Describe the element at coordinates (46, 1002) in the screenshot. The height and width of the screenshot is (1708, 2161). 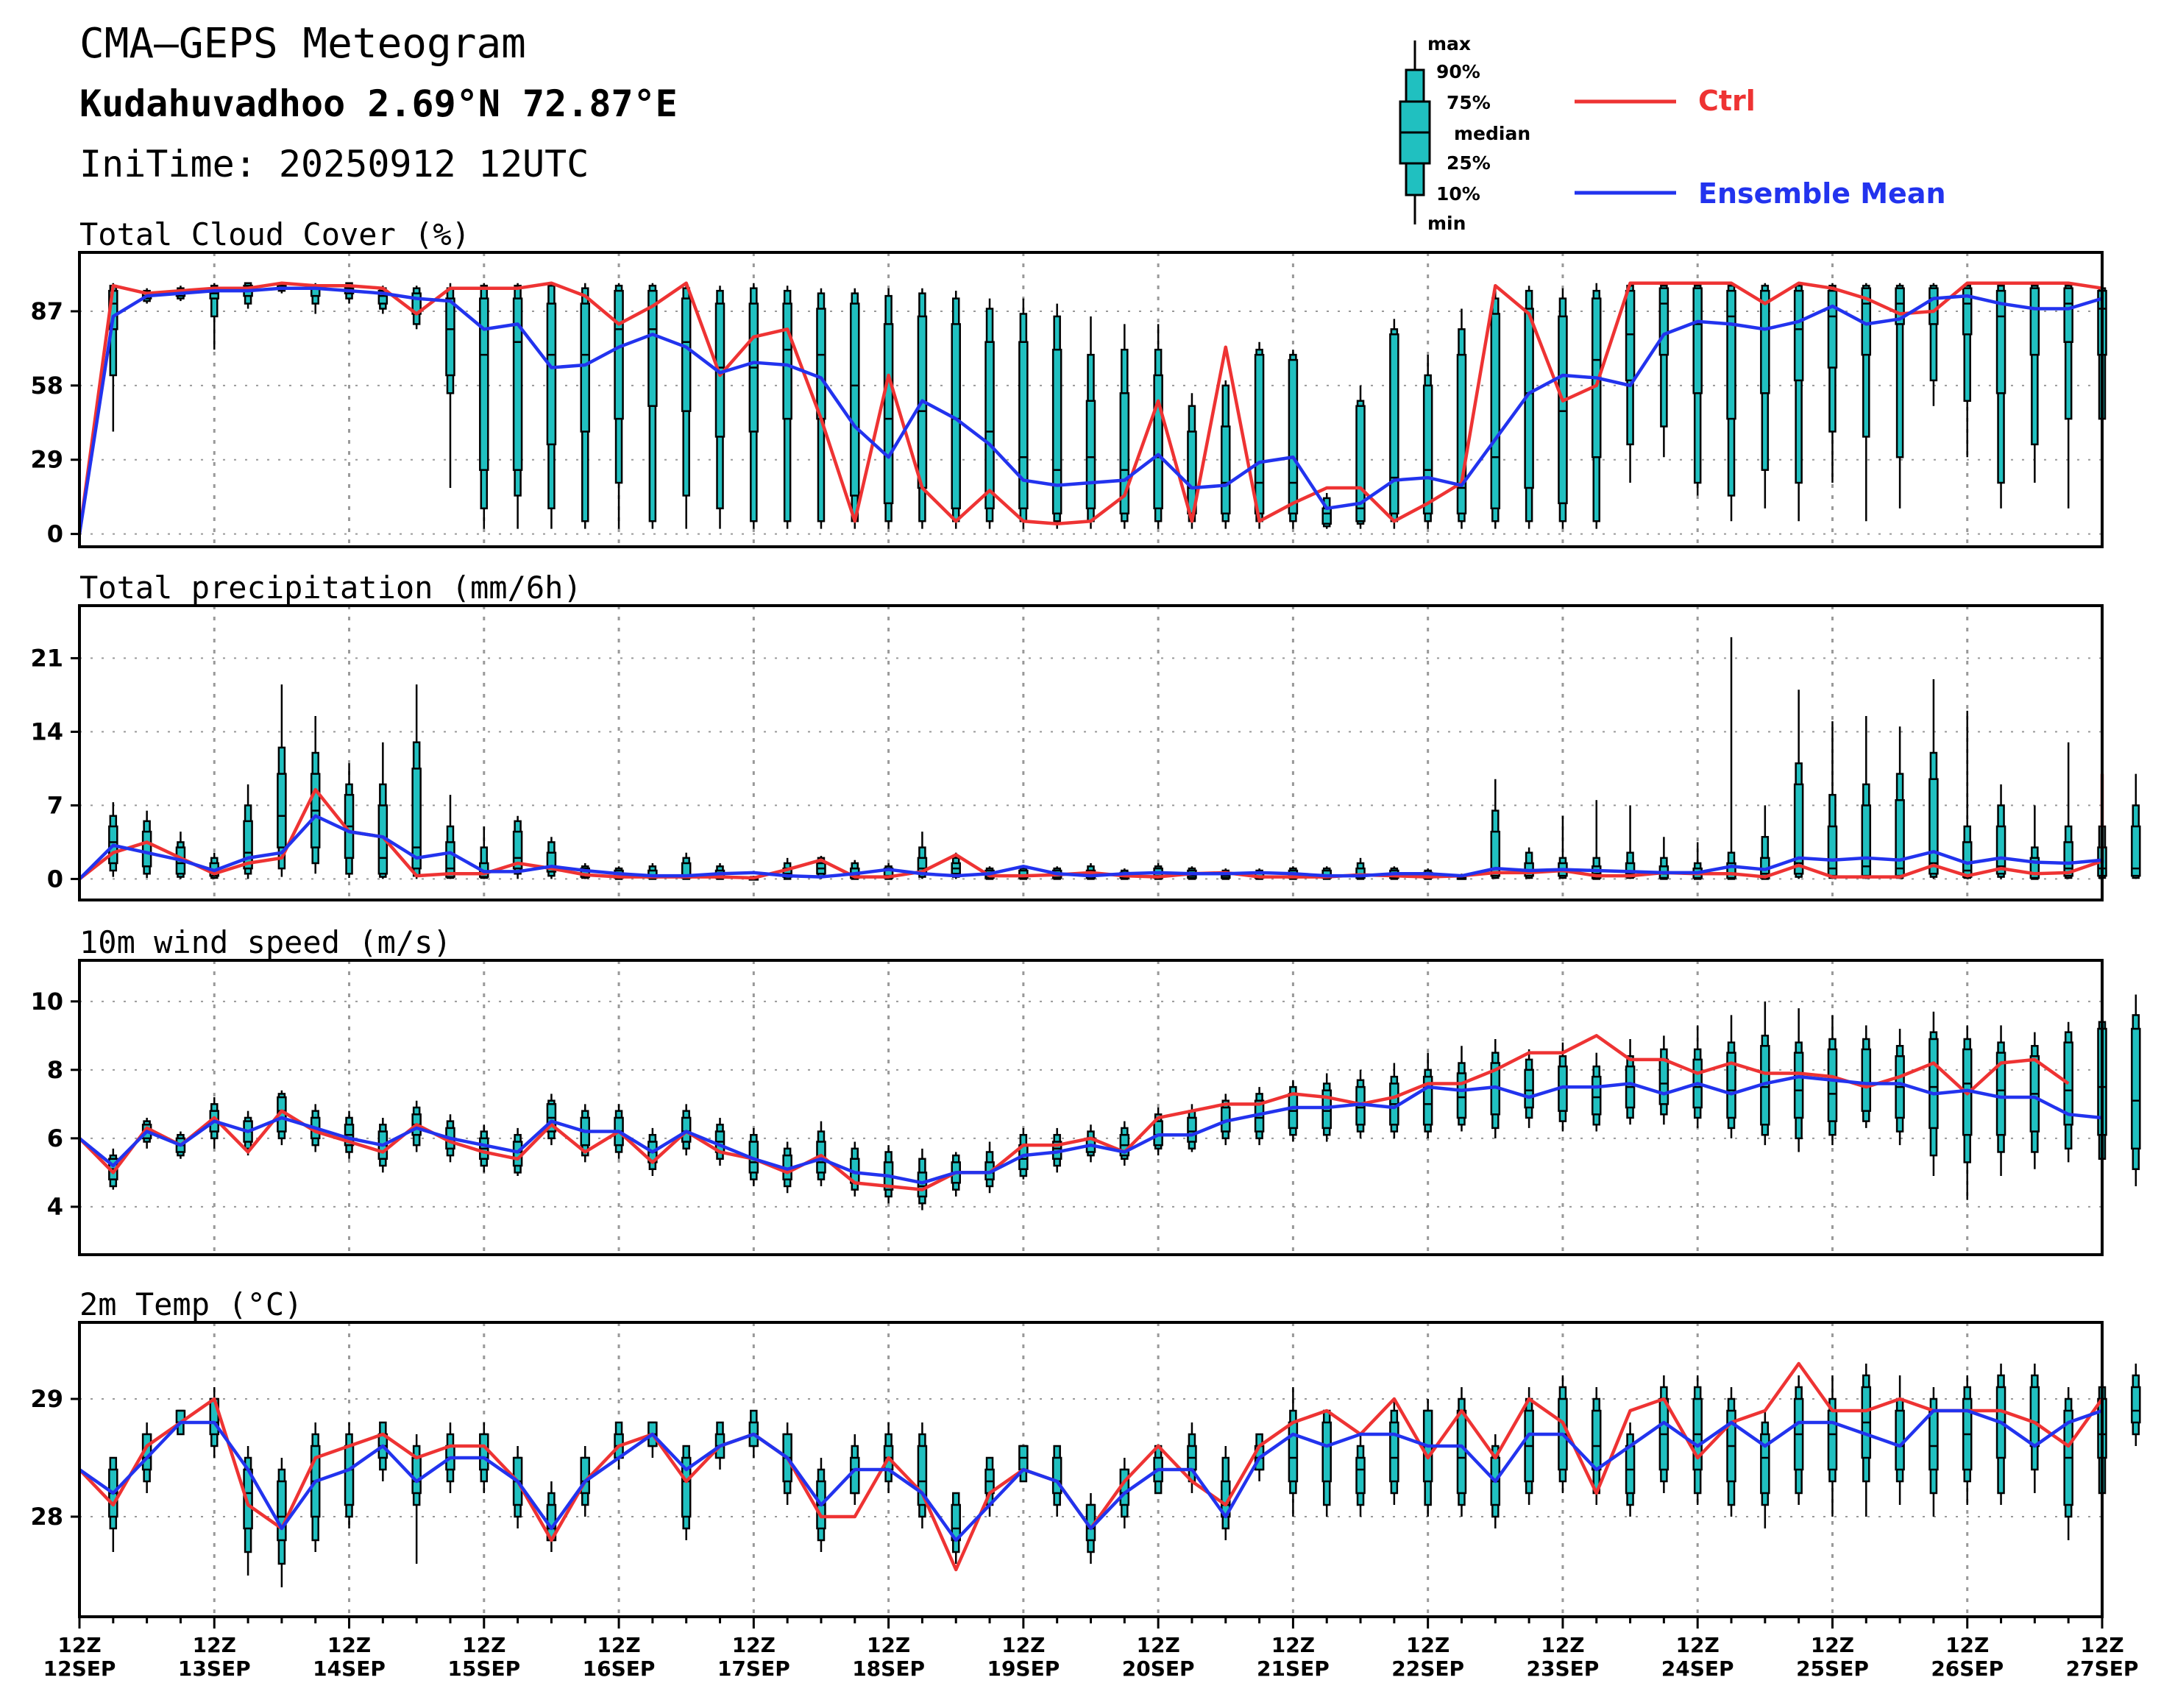
I see `y-tick-label: 10` at that location.